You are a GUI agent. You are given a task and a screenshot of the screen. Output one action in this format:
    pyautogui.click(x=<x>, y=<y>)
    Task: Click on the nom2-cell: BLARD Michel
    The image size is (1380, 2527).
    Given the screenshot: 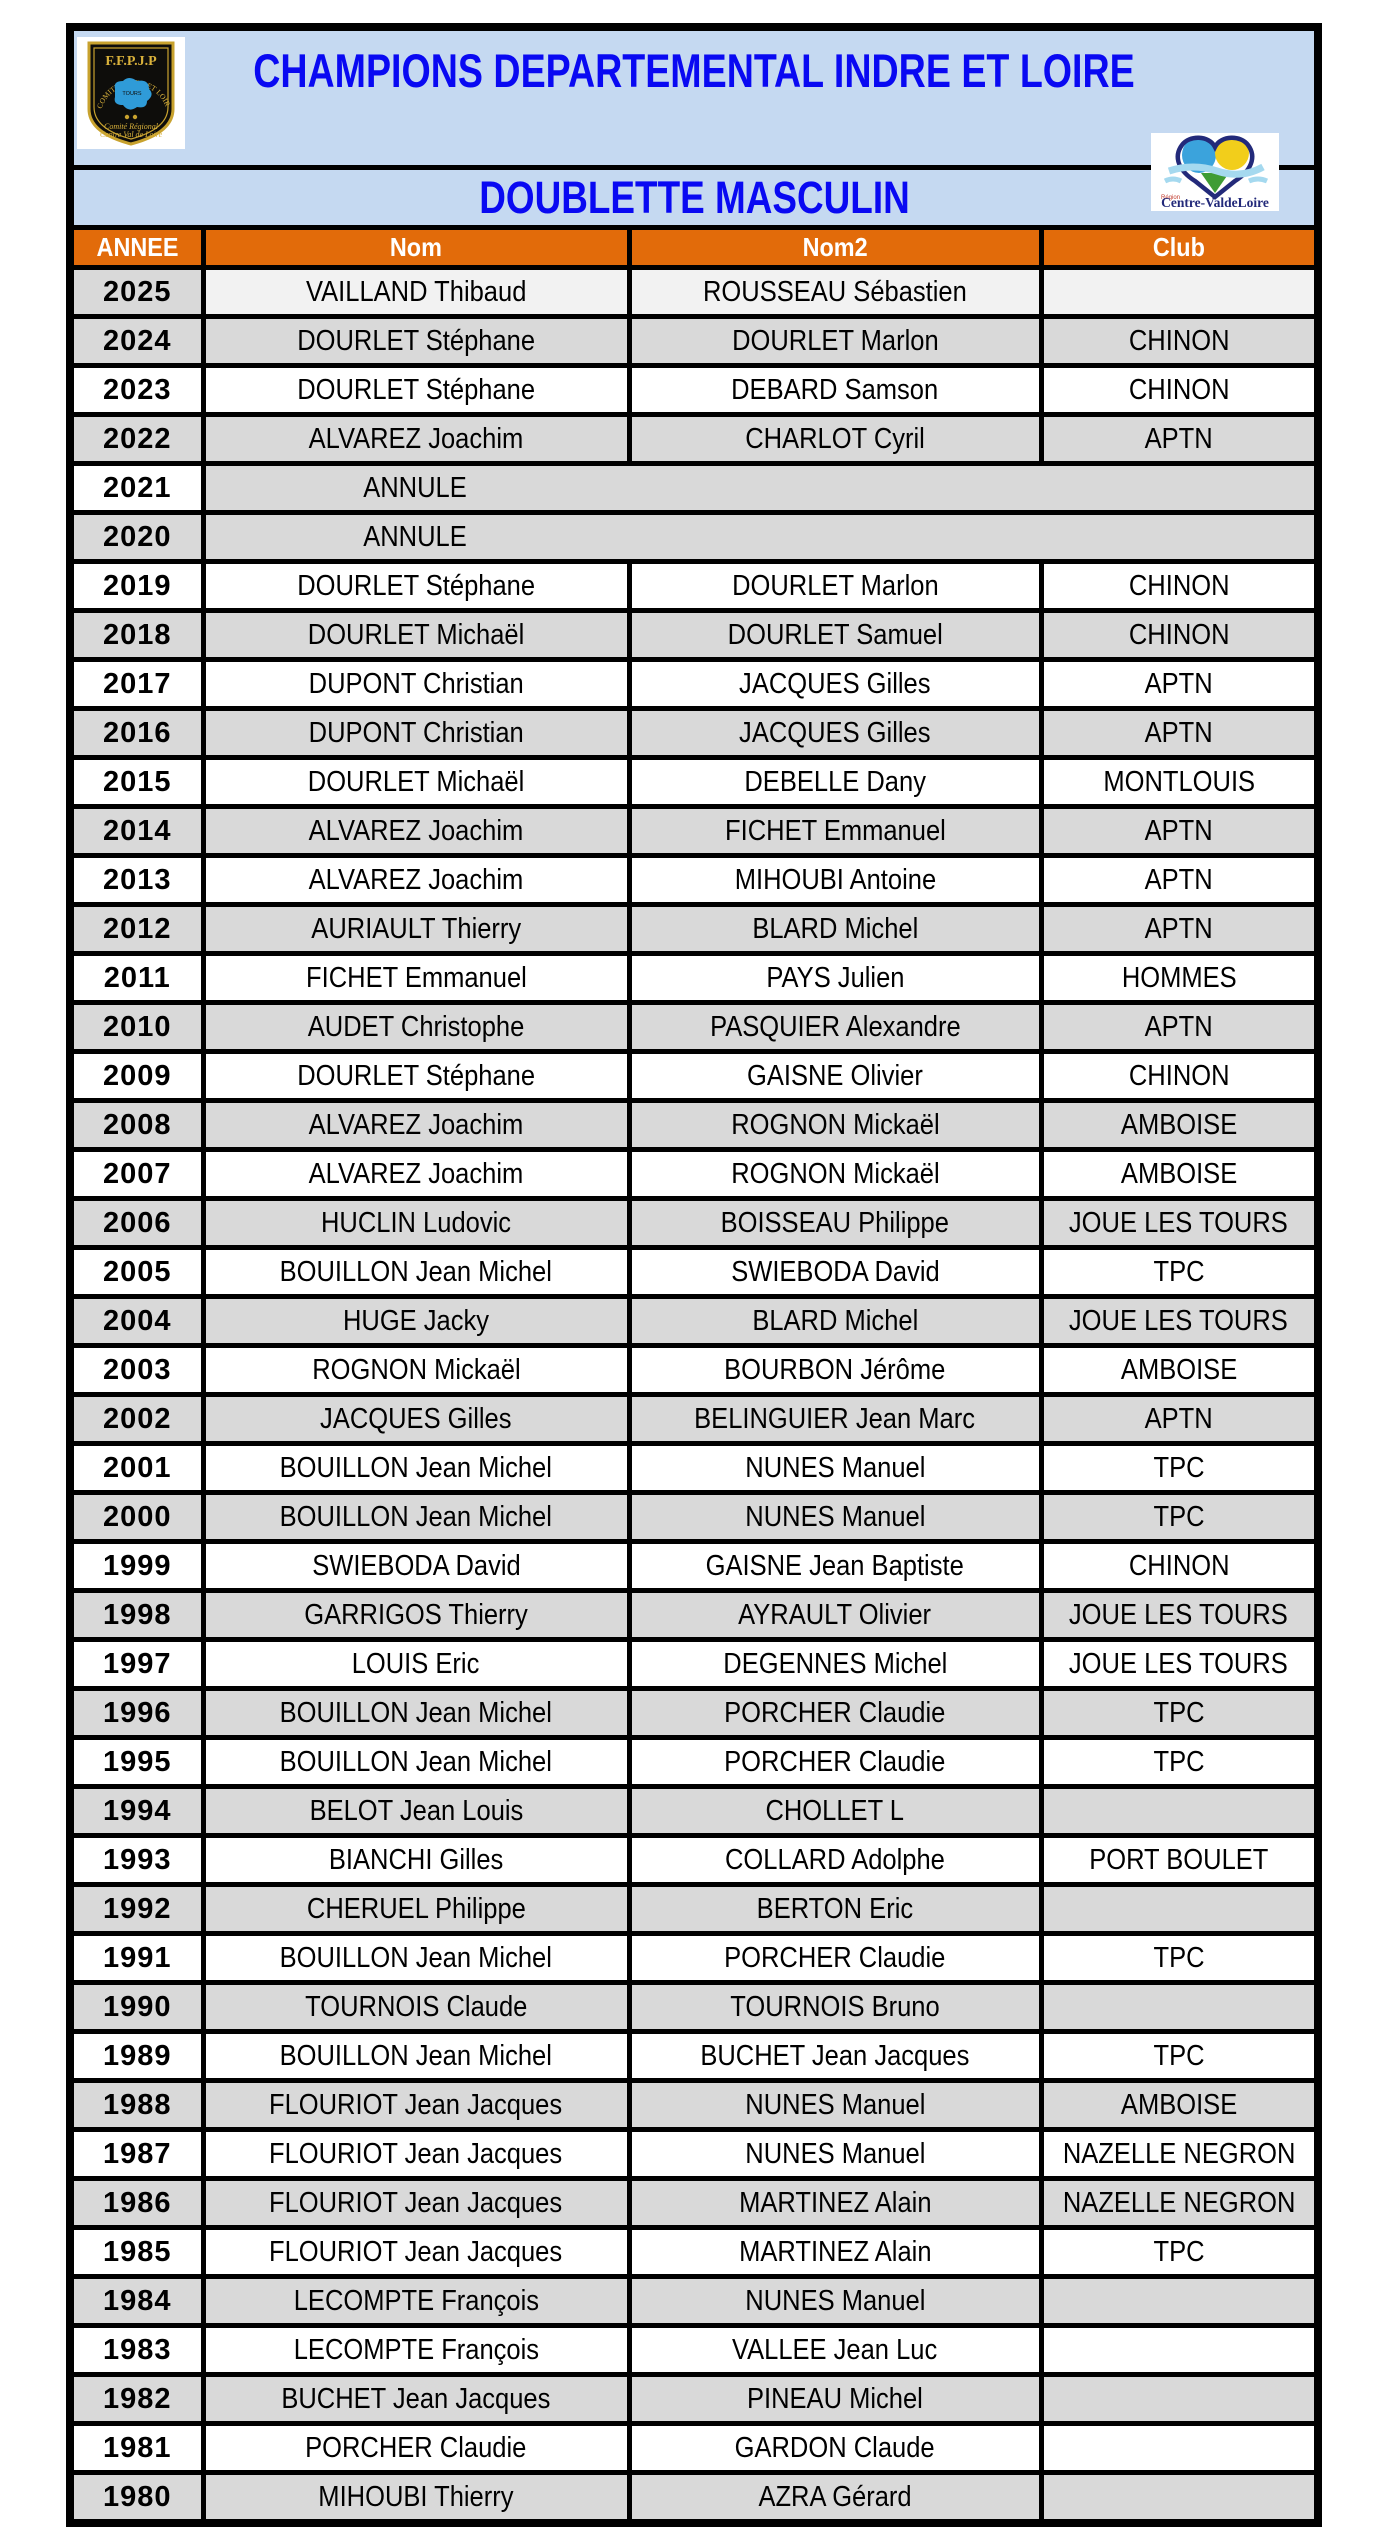 What is the action you would take?
    pyautogui.click(x=835, y=1321)
    